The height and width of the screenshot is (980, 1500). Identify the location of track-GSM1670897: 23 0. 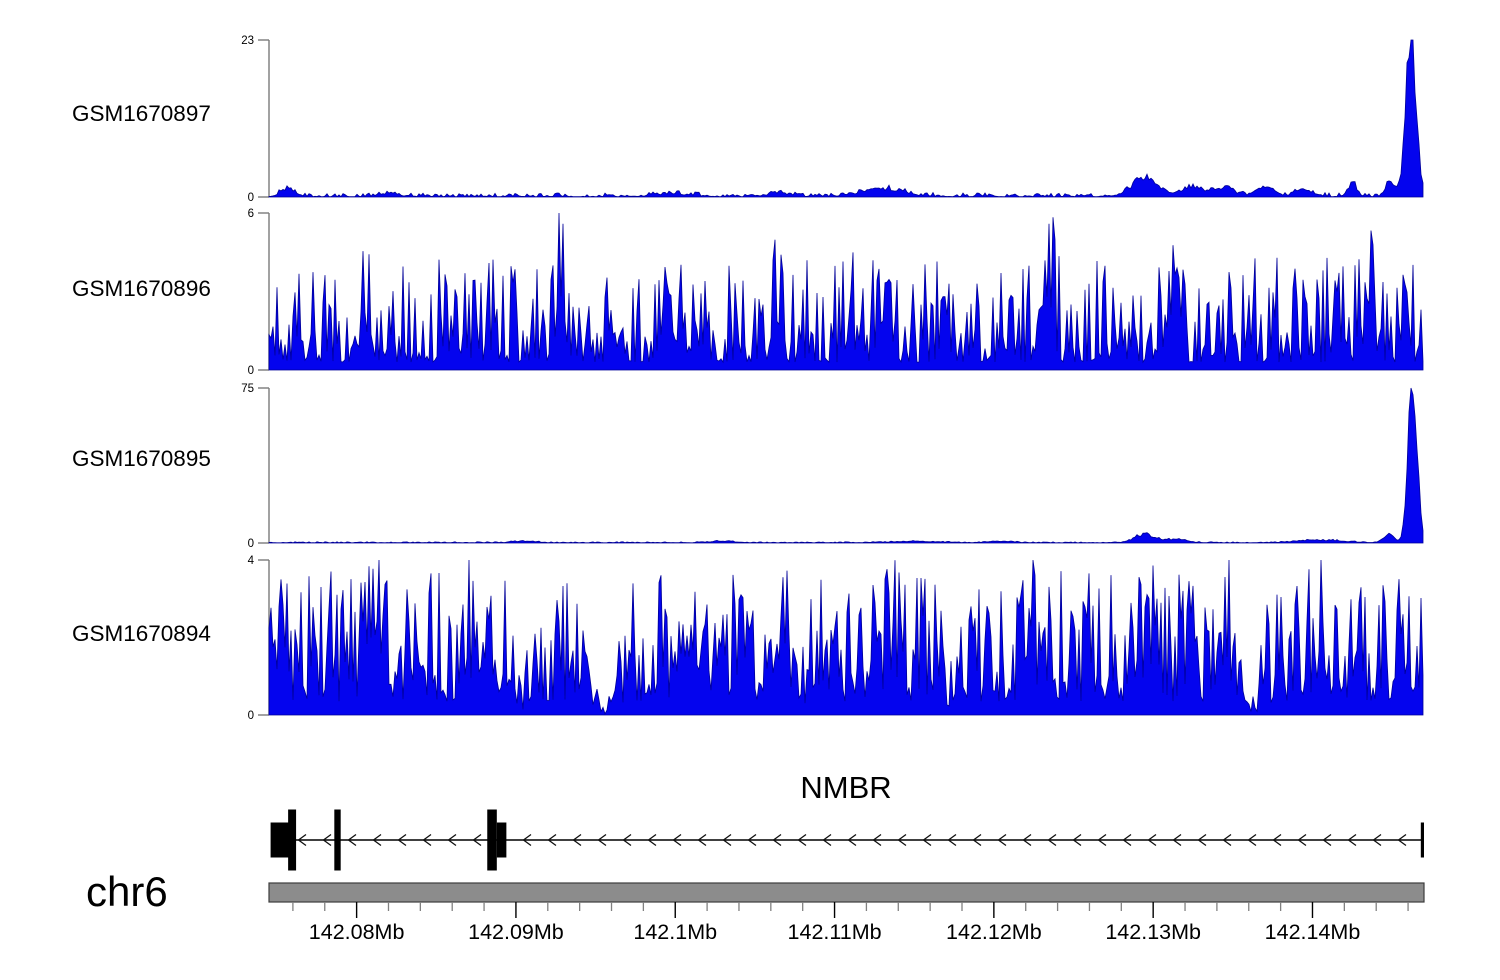
(832, 119).